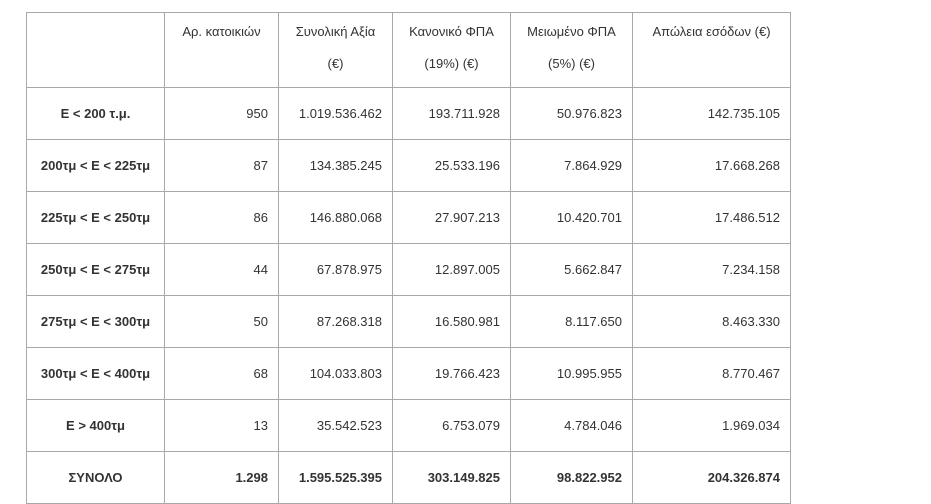 The image size is (931, 504). What do you see at coordinates (335, 477) in the screenshot?
I see `total-total-value: 1.595.525.395` at bounding box center [335, 477].